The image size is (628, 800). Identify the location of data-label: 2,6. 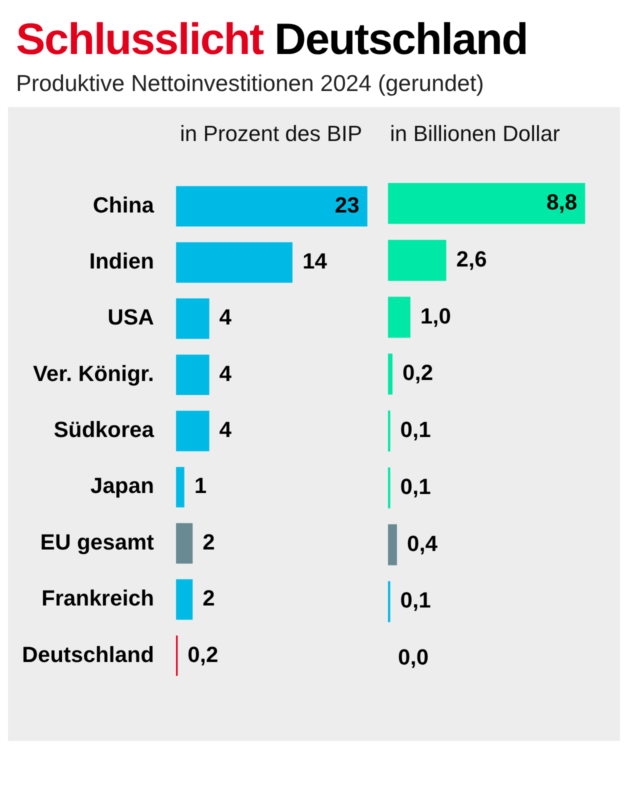
(471, 259).